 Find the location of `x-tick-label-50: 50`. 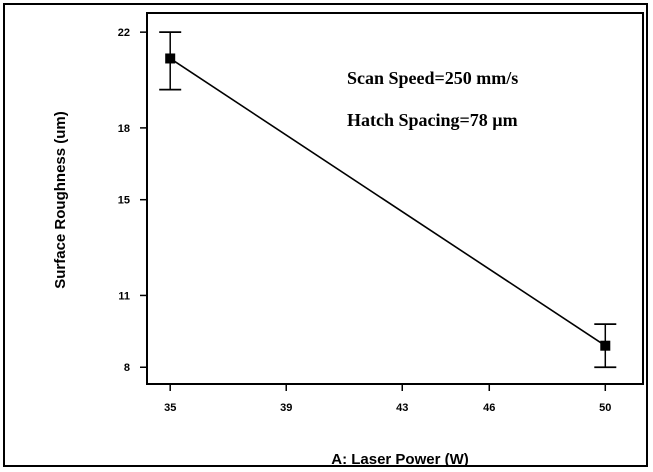

x-tick-label-50: 50 is located at coordinates (605, 408).